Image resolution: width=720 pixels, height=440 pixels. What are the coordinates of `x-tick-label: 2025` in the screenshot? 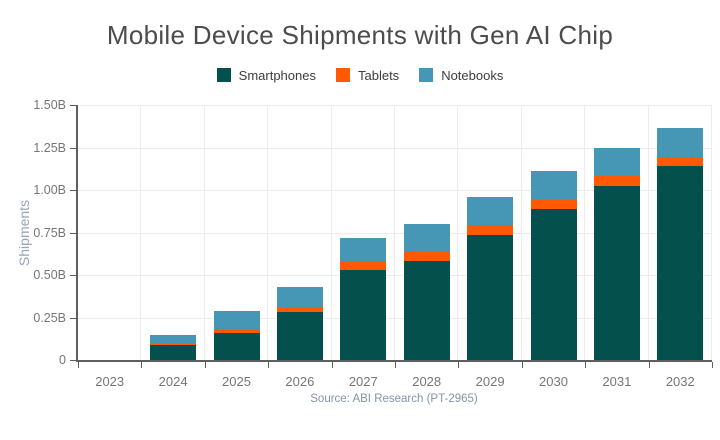 It's located at (236, 381).